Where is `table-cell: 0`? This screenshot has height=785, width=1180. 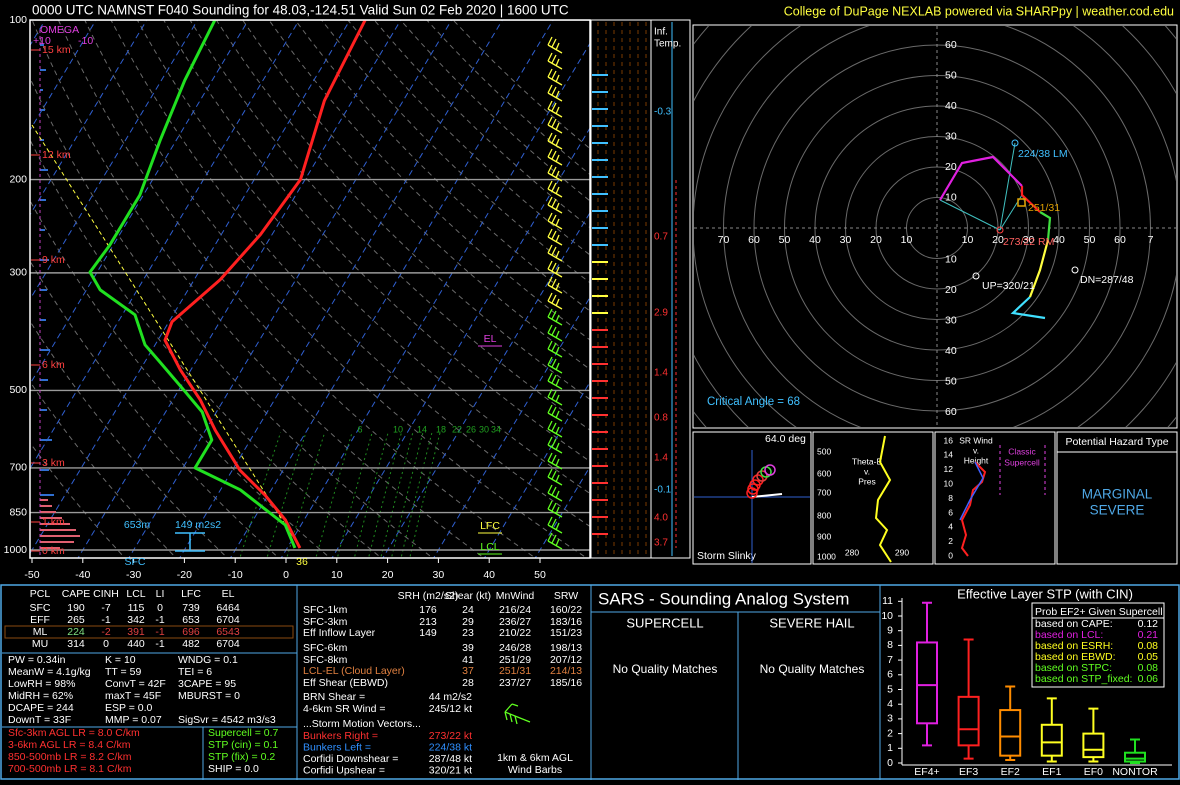 table-cell: 0 is located at coordinates (106, 644).